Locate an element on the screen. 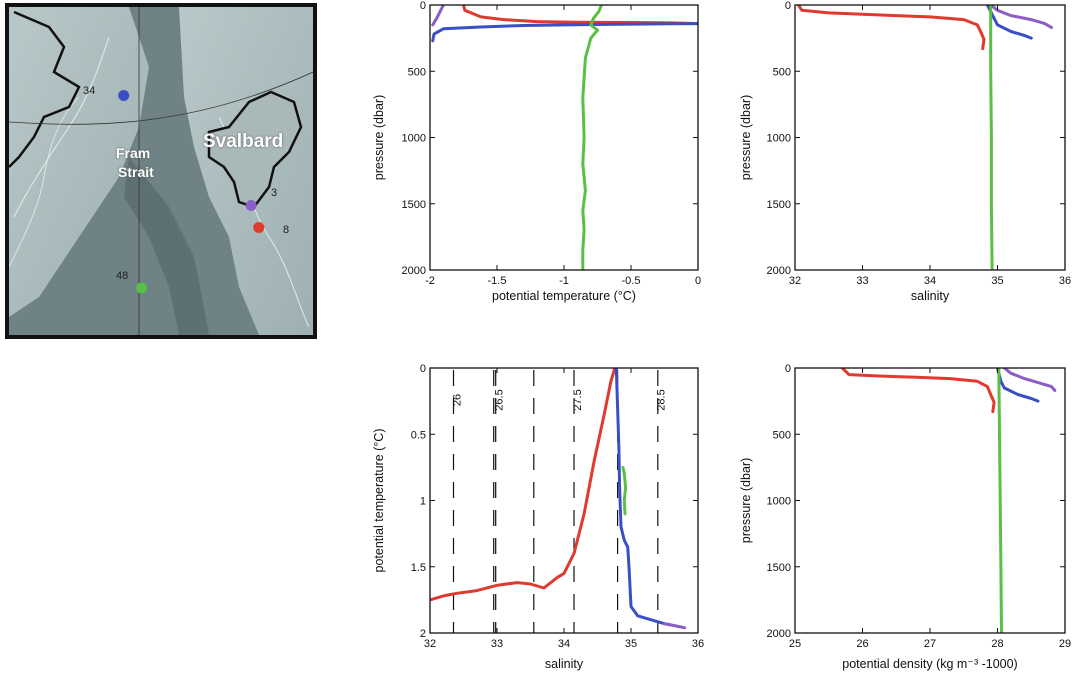 The width and height of the screenshot is (1074, 679). bathymetry-map is located at coordinates (161, 171).